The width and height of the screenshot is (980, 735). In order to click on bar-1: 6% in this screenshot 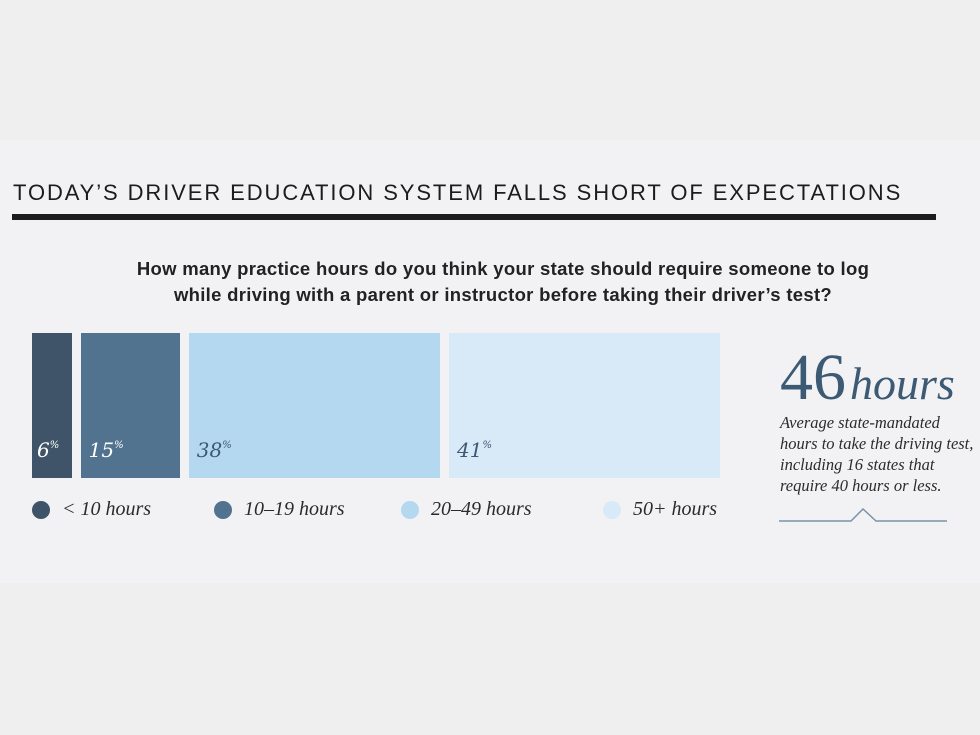, I will do `click(52, 405)`.